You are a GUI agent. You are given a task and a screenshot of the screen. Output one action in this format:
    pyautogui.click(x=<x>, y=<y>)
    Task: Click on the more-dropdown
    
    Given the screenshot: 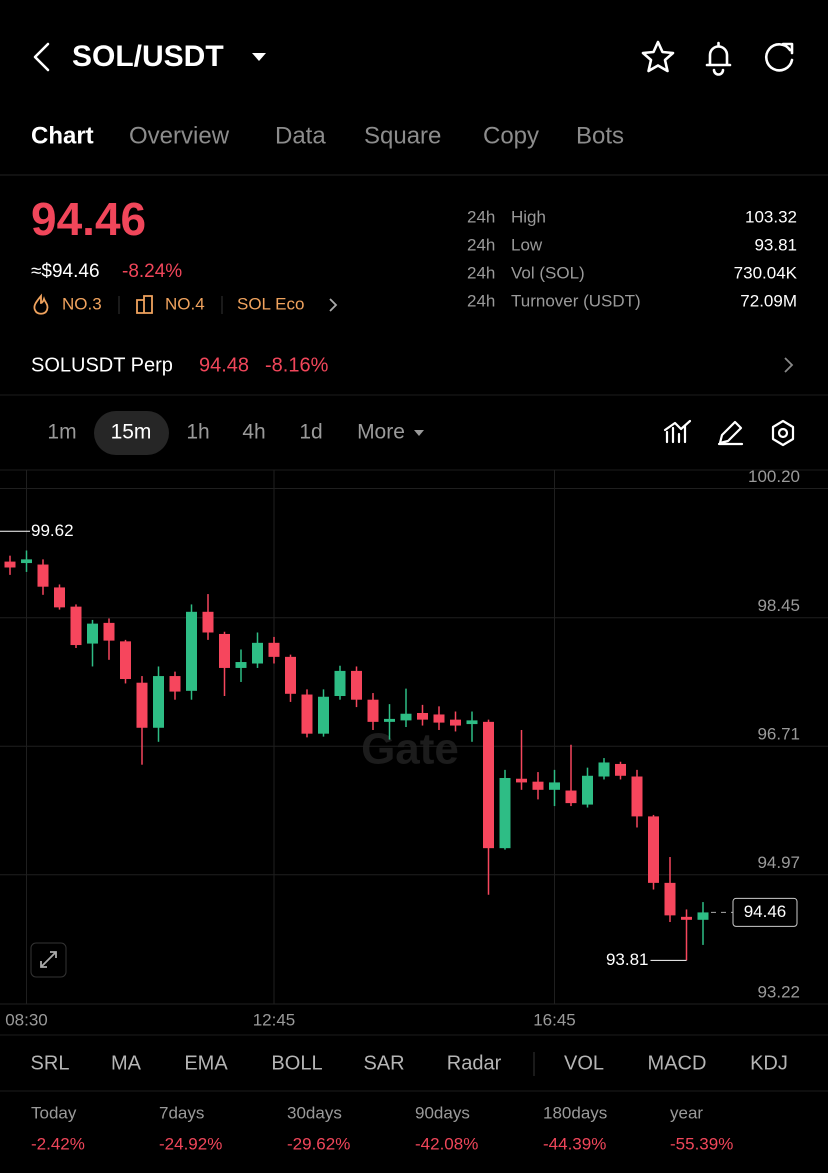 What is the action you would take?
    pyautogui.click(x=419, y=433)
    